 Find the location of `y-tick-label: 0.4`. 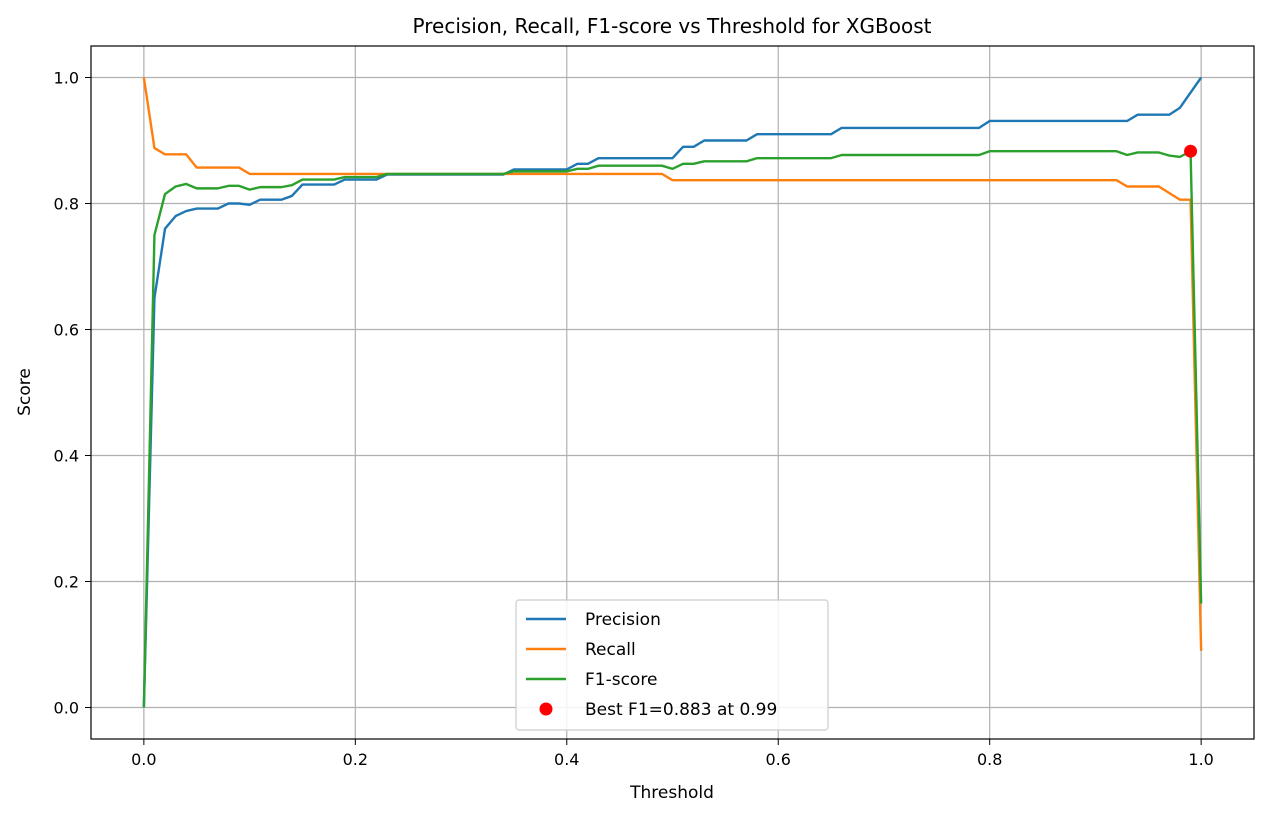

y-tick-label: 0.4 is located at coordinates (66, 456).